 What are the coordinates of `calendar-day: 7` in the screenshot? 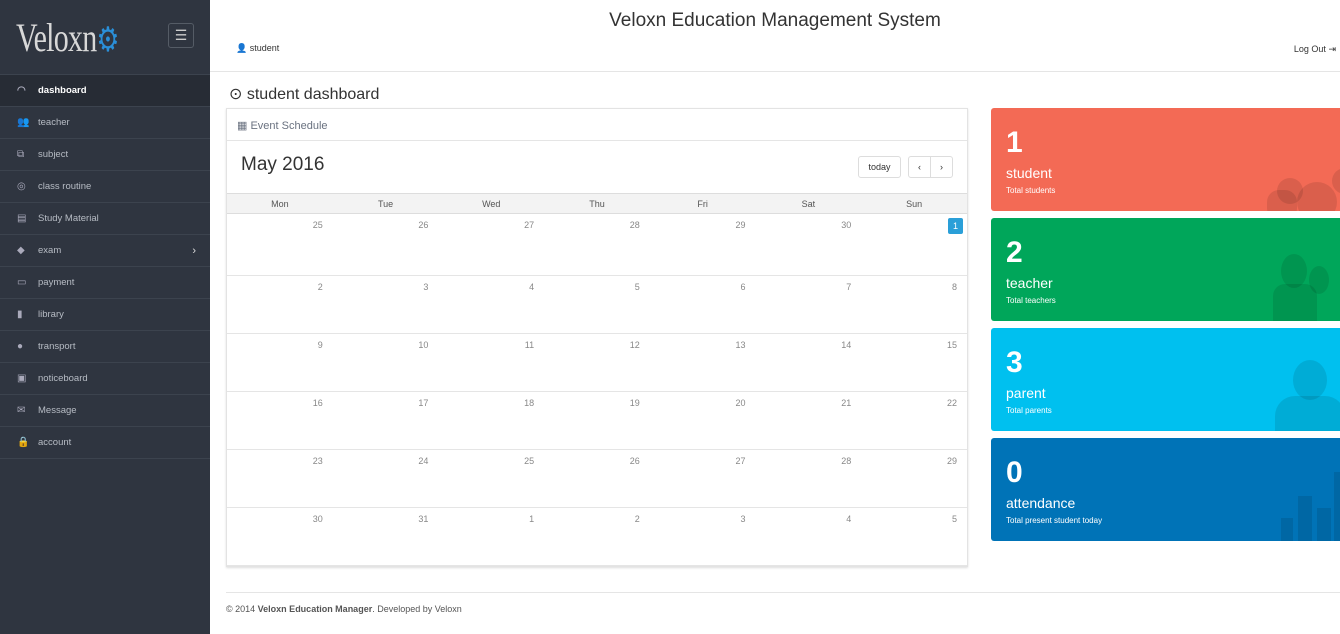 It's located at (808, 304).